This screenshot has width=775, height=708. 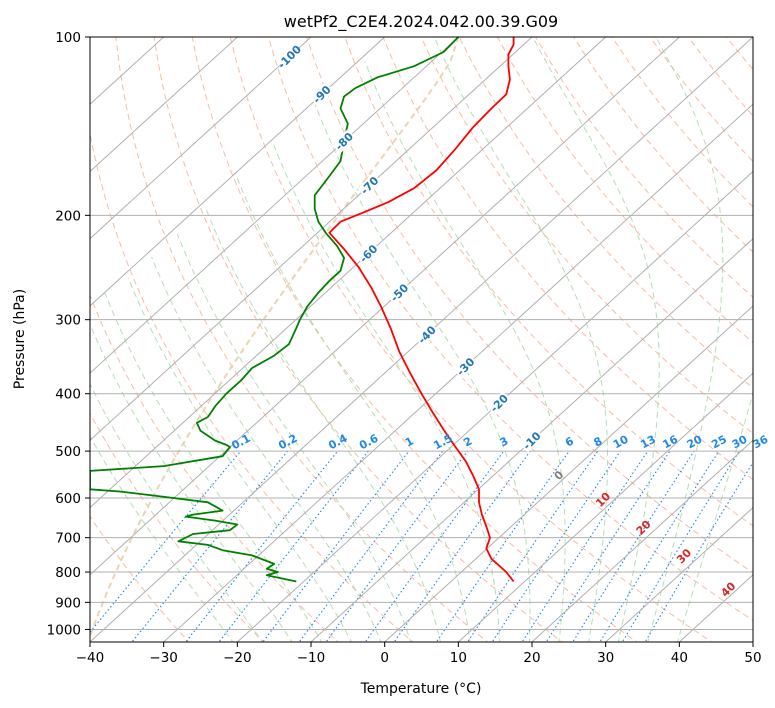 What do you see at coordinates (68, 573) in the screenshot?
I see `y-tick-label: 800` at bounding box center [68, 573].